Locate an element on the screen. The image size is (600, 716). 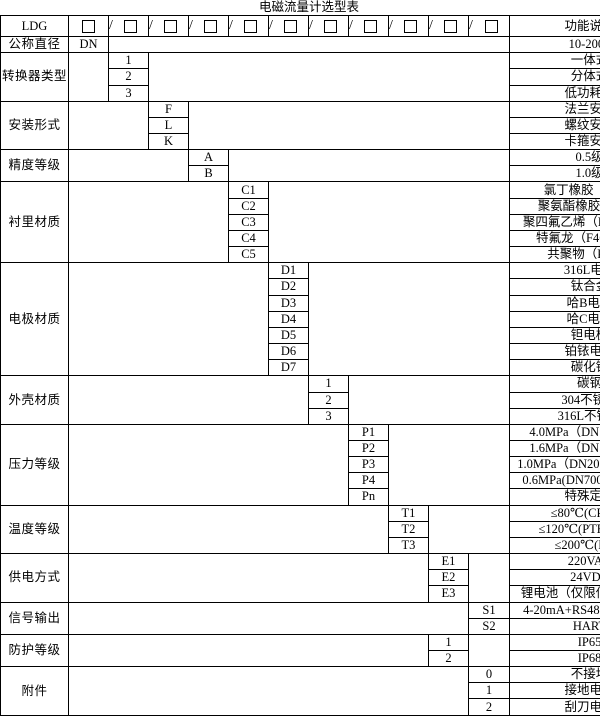
code-pressure-5: Pn is located at coordinates (368, 497).